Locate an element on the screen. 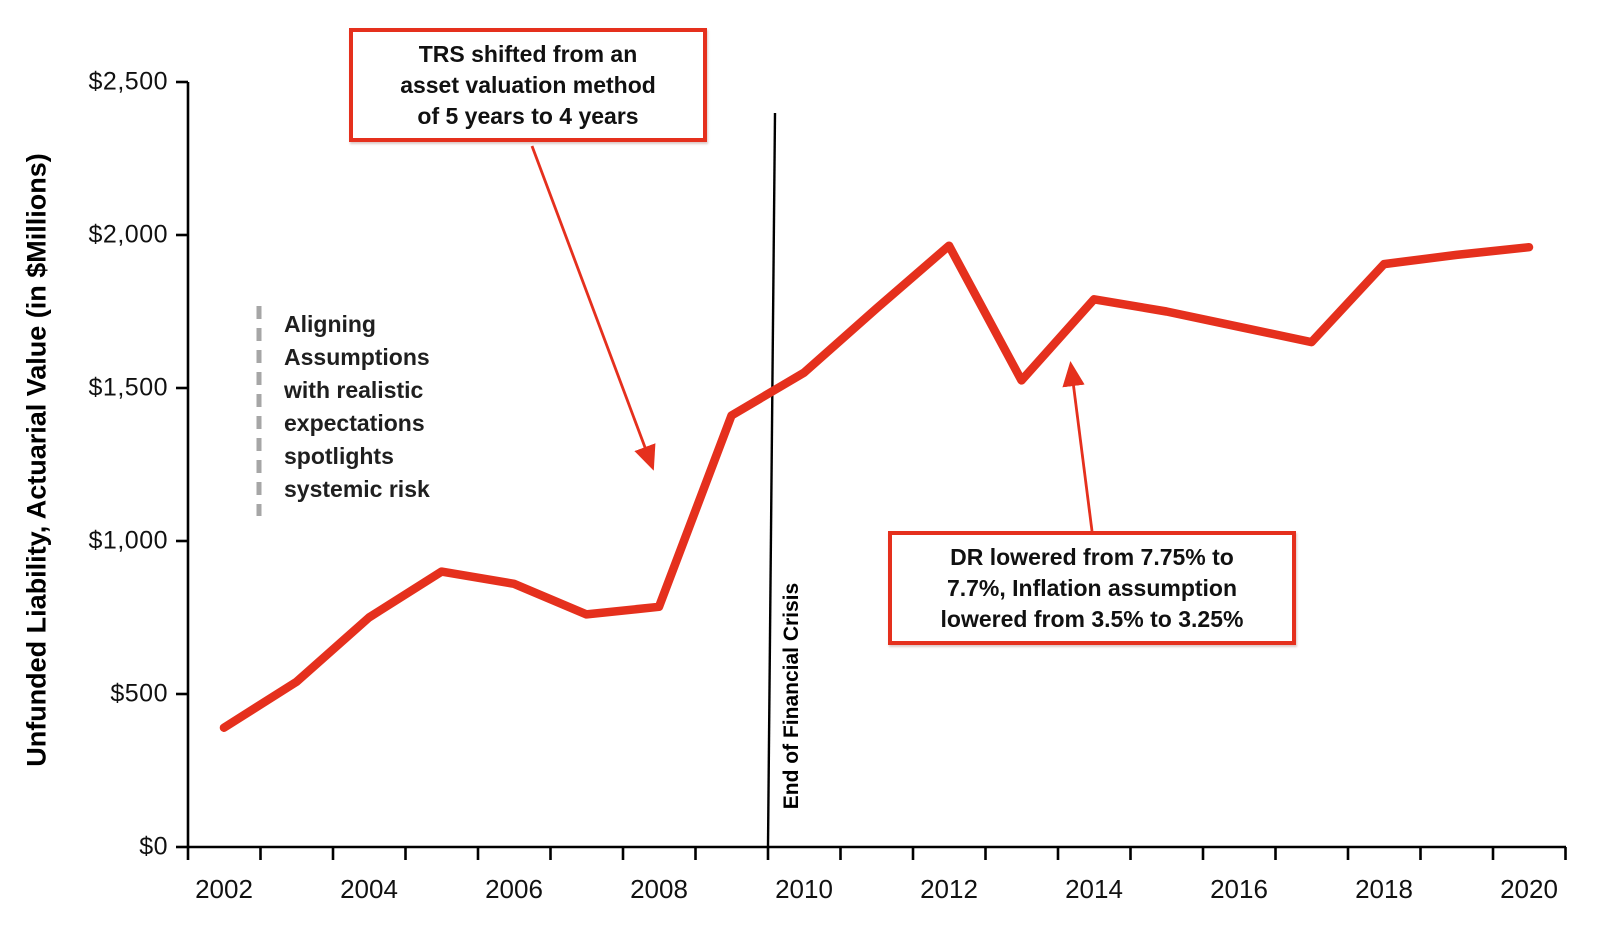  callout-line: TRS shifted from an is located at coordinates (528, 53).